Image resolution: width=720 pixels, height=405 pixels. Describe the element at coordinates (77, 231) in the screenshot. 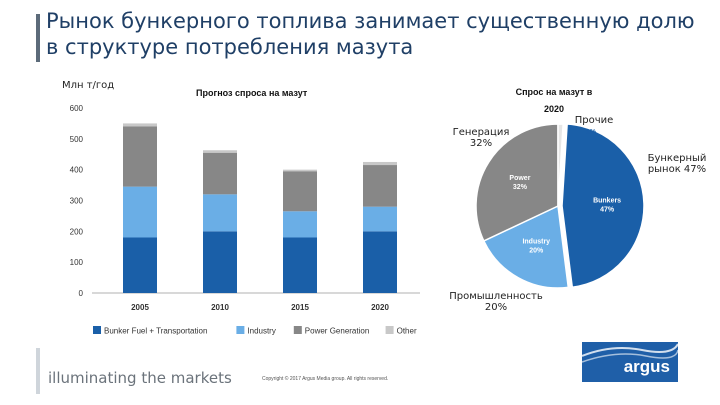

I see `y-tick-label: 200` at that location.